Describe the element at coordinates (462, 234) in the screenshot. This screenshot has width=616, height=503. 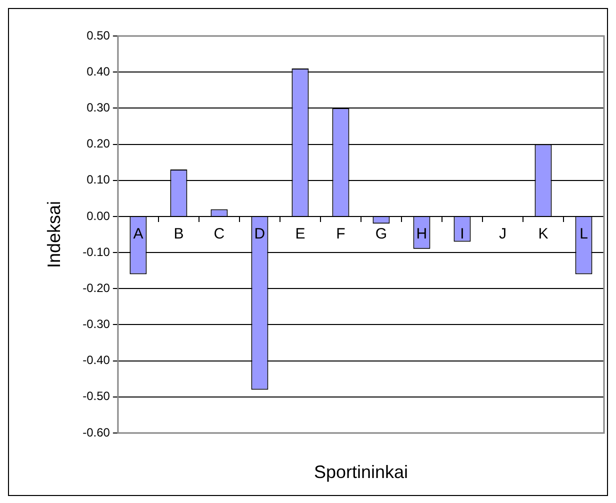
I see `x-tick-label: I` at that location.